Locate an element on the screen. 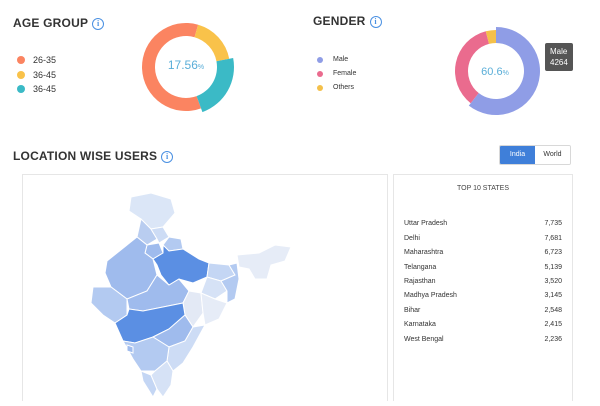 The height and width of the screenshot is (406, 600). age-legend-item: 26-35 is located at coordinates (36, 60).